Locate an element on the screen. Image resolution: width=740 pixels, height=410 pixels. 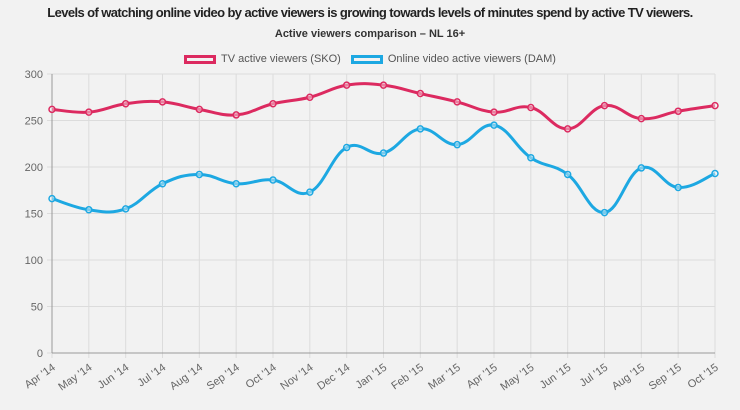
x-tick-label: Sep '14 is located at coordinates (223, 377).